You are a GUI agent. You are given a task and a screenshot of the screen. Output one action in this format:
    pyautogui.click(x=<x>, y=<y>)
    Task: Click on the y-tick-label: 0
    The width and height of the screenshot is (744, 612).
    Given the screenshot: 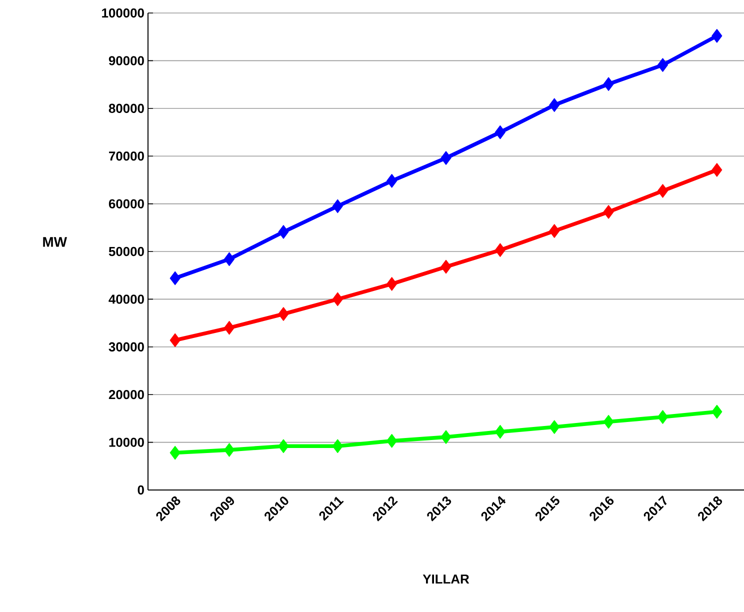 What is the action you would take?
    pyautogui.click(x=141, y=490)
    